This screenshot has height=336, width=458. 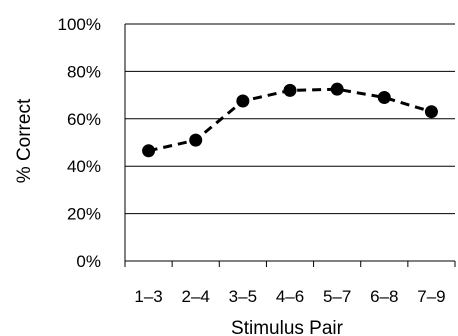 I want to click on y-tick-label: 60%, so click(x=84, y=119).